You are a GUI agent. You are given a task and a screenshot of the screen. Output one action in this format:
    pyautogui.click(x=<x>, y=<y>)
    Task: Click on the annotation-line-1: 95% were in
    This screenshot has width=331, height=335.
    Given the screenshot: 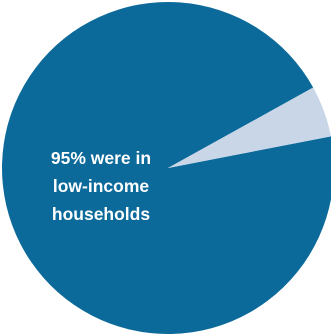 What is the action you would take?
    pyautogui.click(x=101, y=158)
    